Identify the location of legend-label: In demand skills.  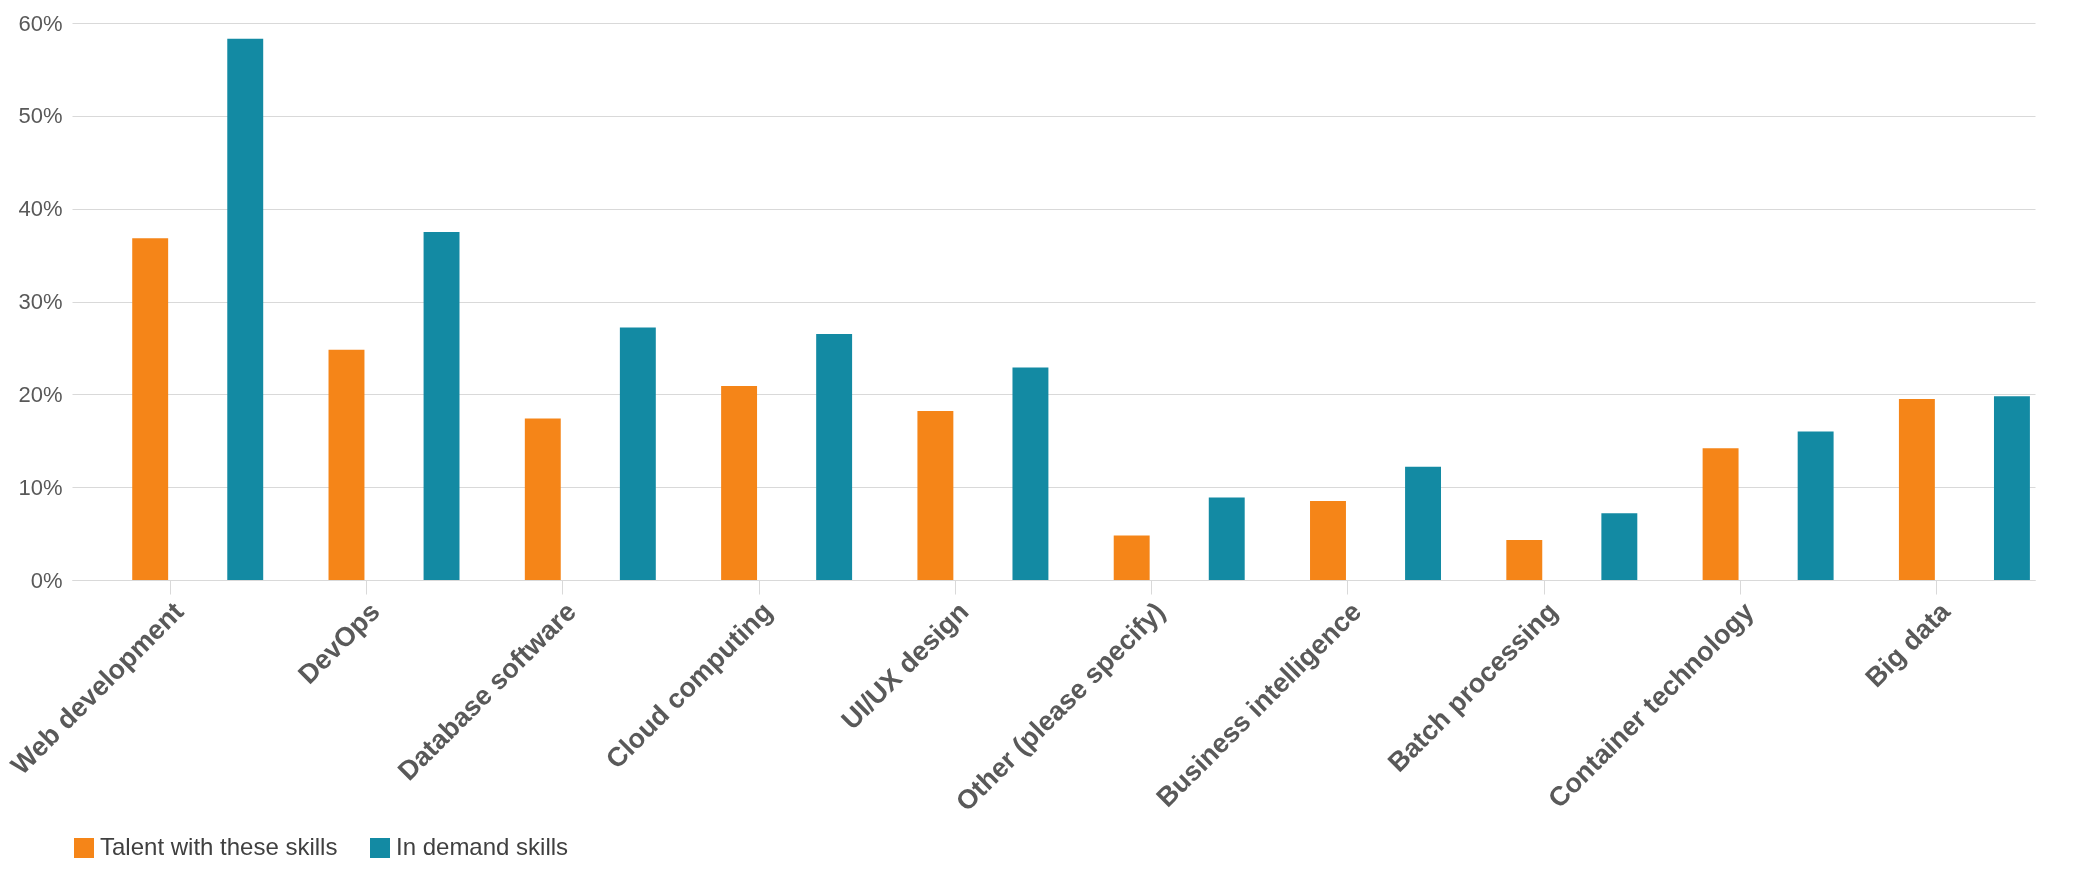
(482, 846).